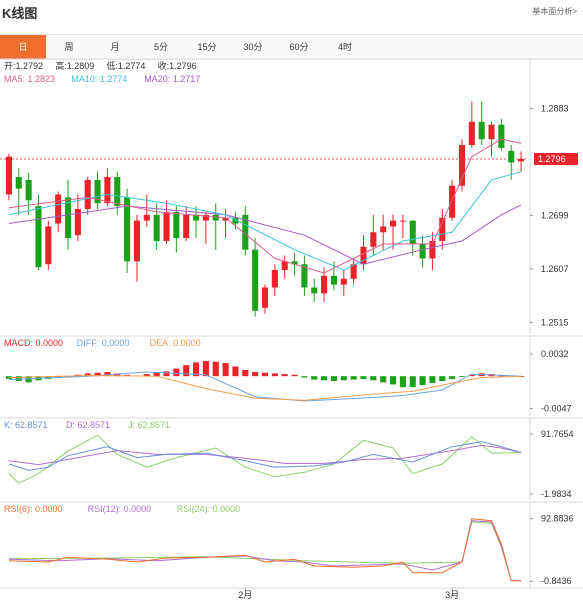 Image resolution: width=583 pixels, height=600 pixels. What do you see at coordinates (19, 509) in the screenshot?
I see `legend-rsi-rsi6-label: RSI(6):` at bounding box center [19, 509].